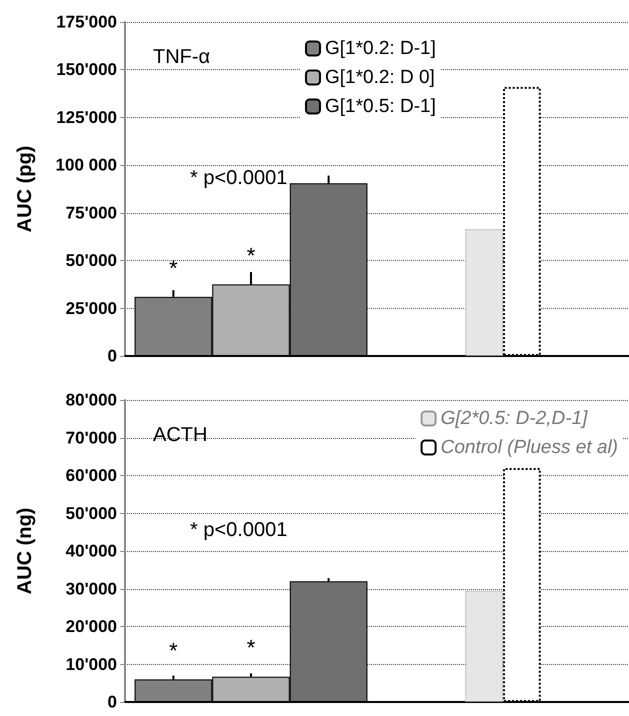 The image size is (629, 716). Describe the element at coordinates (86, 70) in the screenshot. I see `y-tick-label: 150'000` at that location.